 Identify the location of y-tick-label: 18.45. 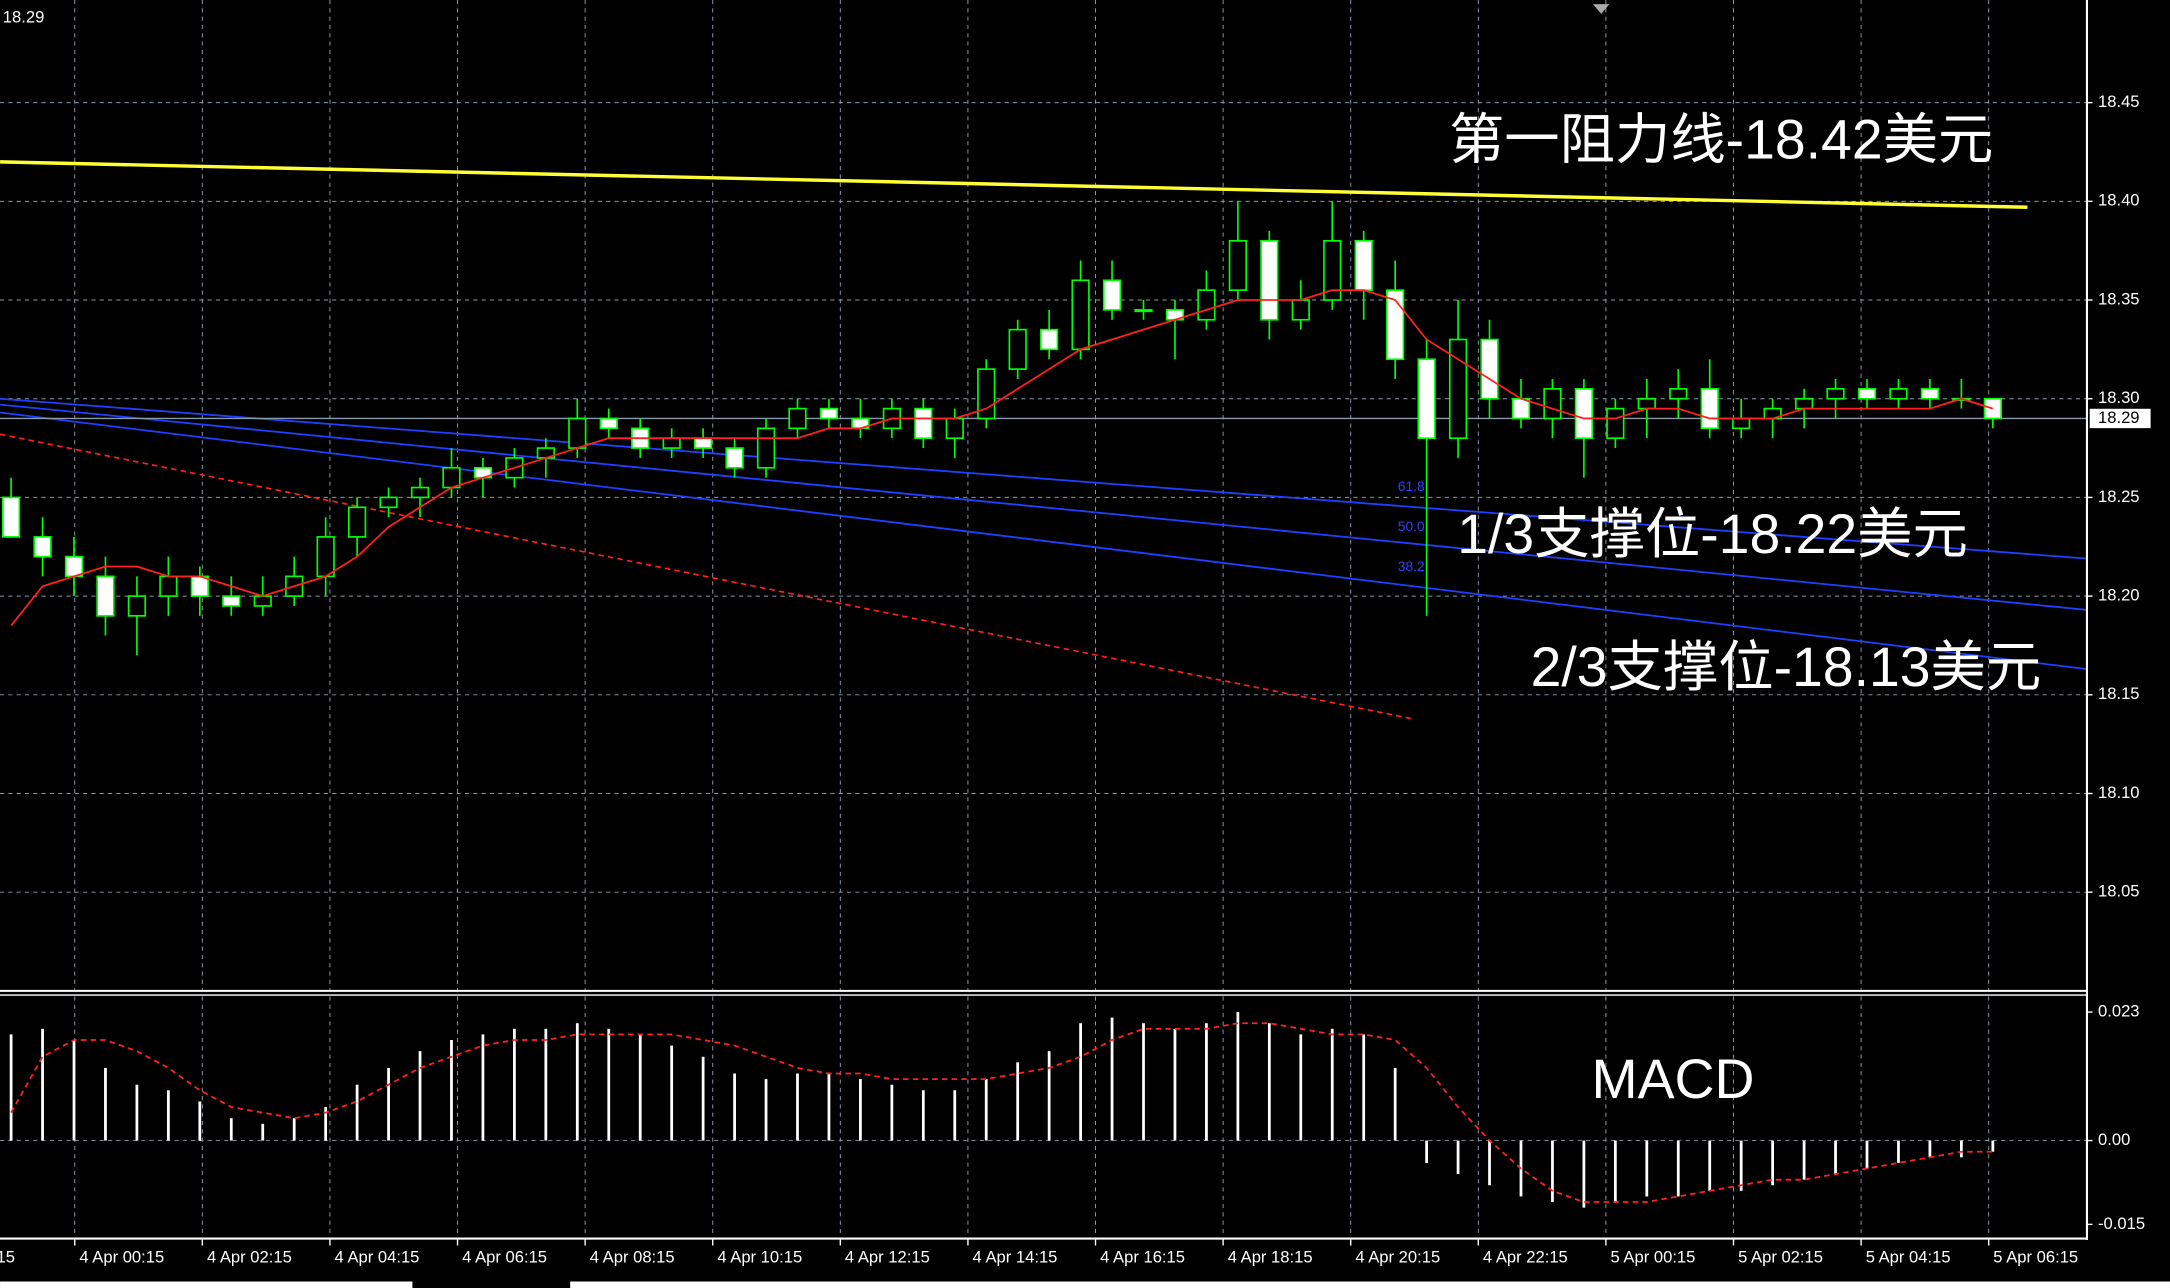
(2119, 101).